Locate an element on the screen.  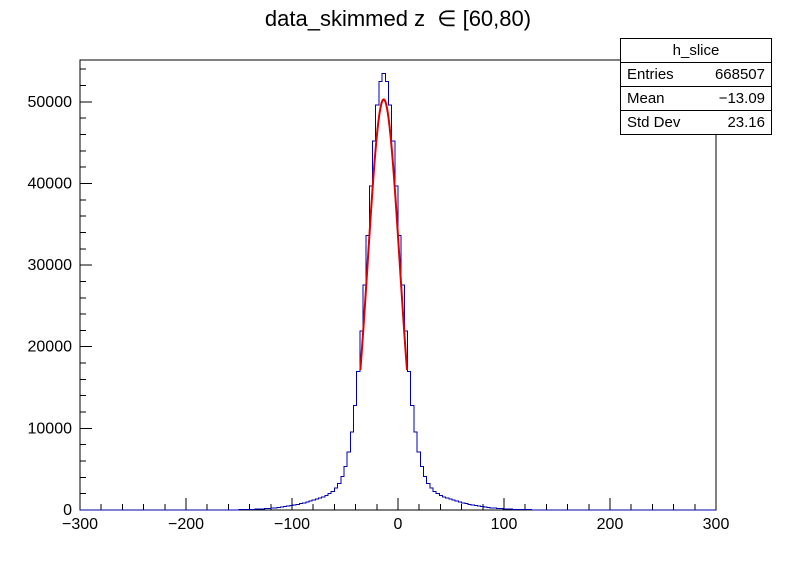
stats-row-stddev: Std Dev 23.16 is located at coordinates (696, 122).